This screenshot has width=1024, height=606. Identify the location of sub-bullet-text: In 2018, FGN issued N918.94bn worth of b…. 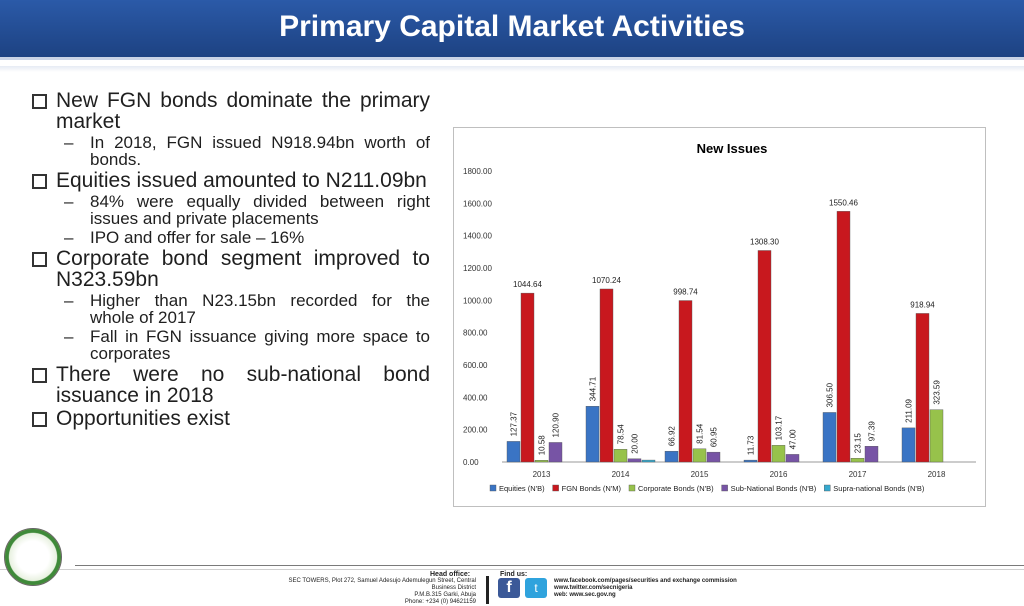
(260, 151).